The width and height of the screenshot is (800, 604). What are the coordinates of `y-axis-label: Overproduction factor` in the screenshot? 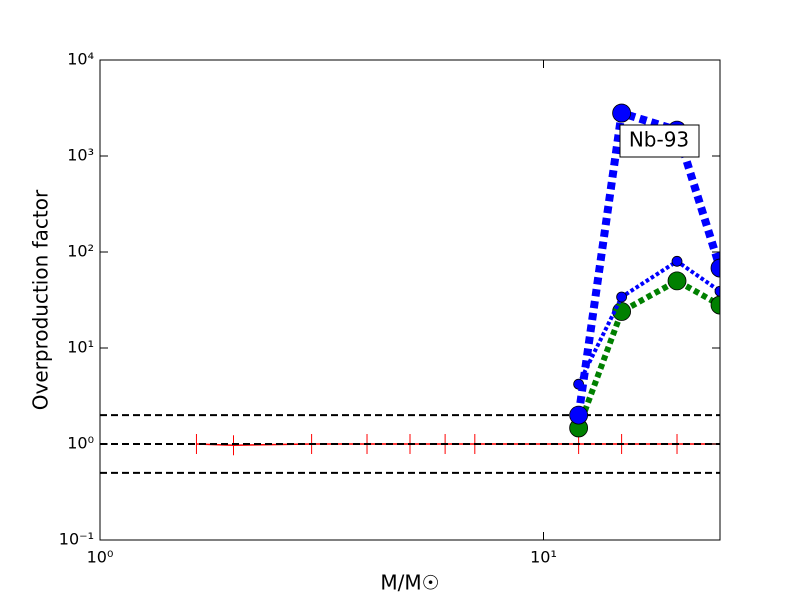 It's located at (41, 299).